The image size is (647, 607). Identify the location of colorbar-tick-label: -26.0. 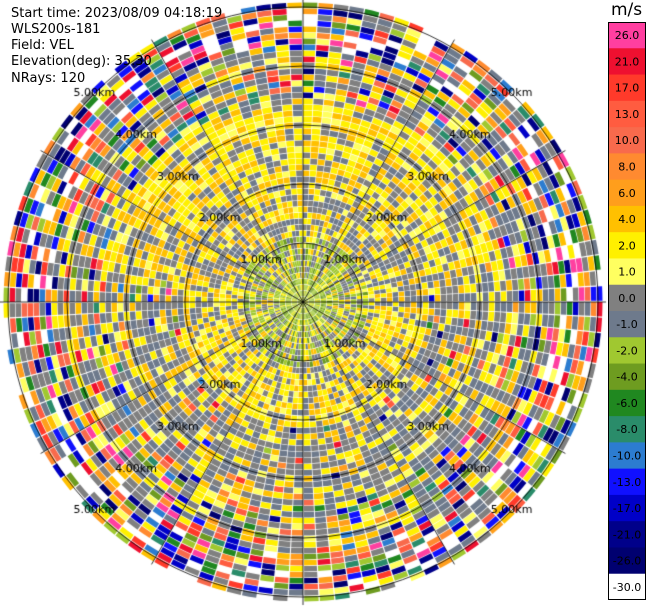
(627, 561).